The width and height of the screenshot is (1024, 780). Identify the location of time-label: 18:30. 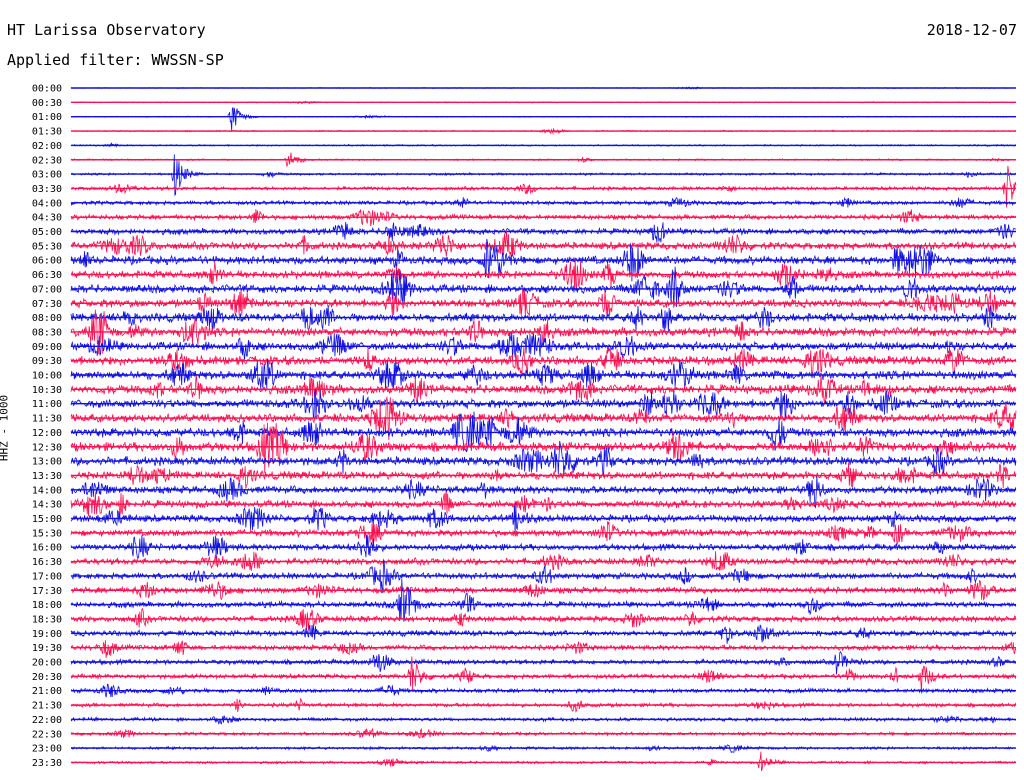
(47, 619).